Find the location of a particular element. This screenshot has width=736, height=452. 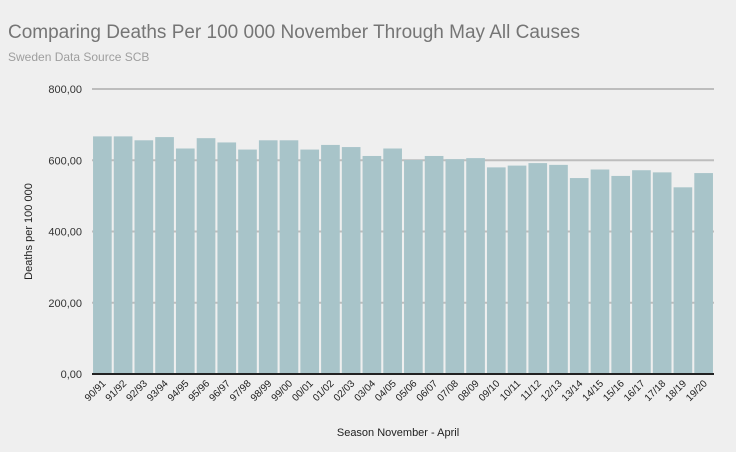

x-tick-label: 98/99 is located at coordinates (262, 391).